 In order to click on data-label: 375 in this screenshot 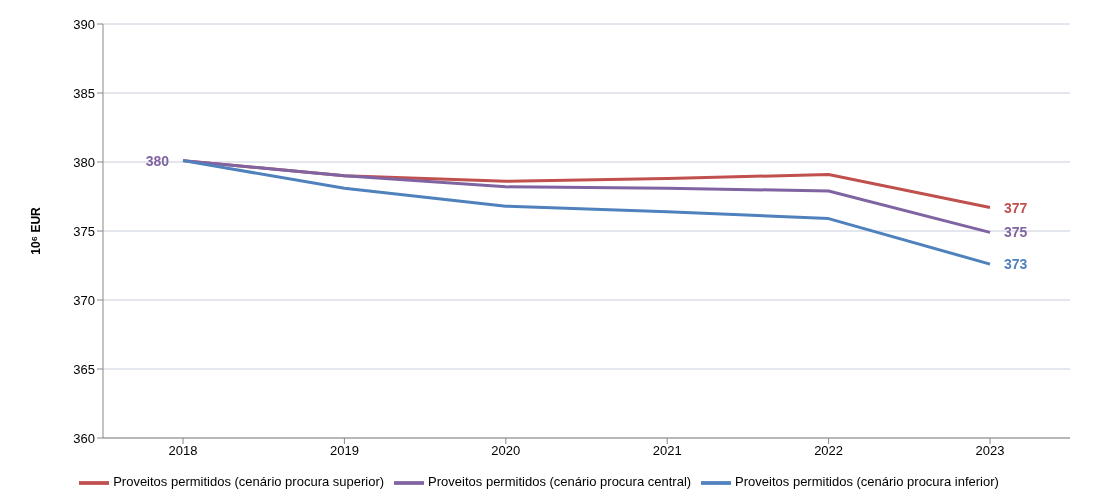, I will do `click(1016, 232)`.